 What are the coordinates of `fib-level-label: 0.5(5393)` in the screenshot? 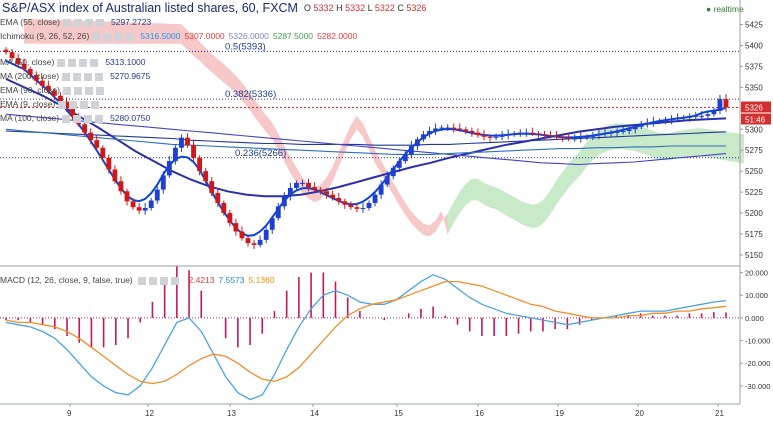 It's located at (245, 46).